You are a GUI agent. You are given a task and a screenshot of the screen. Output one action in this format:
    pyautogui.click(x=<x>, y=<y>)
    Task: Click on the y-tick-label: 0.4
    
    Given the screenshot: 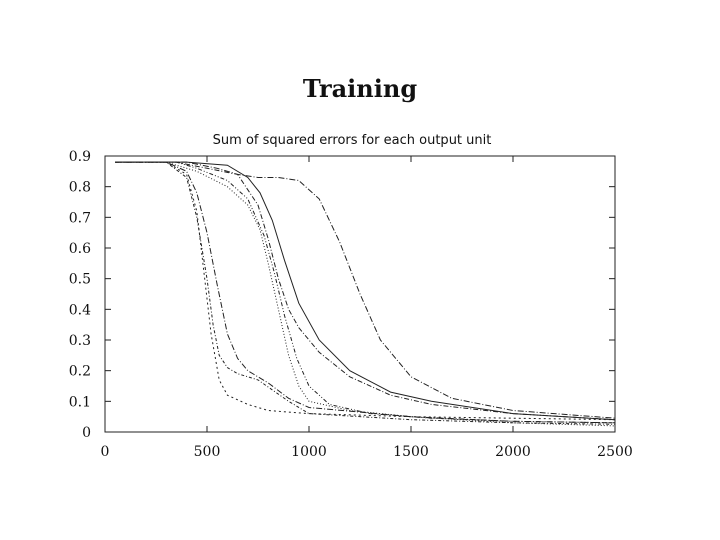 What is the action you would take?
    pyautogui.click(x=80, y=310)
    